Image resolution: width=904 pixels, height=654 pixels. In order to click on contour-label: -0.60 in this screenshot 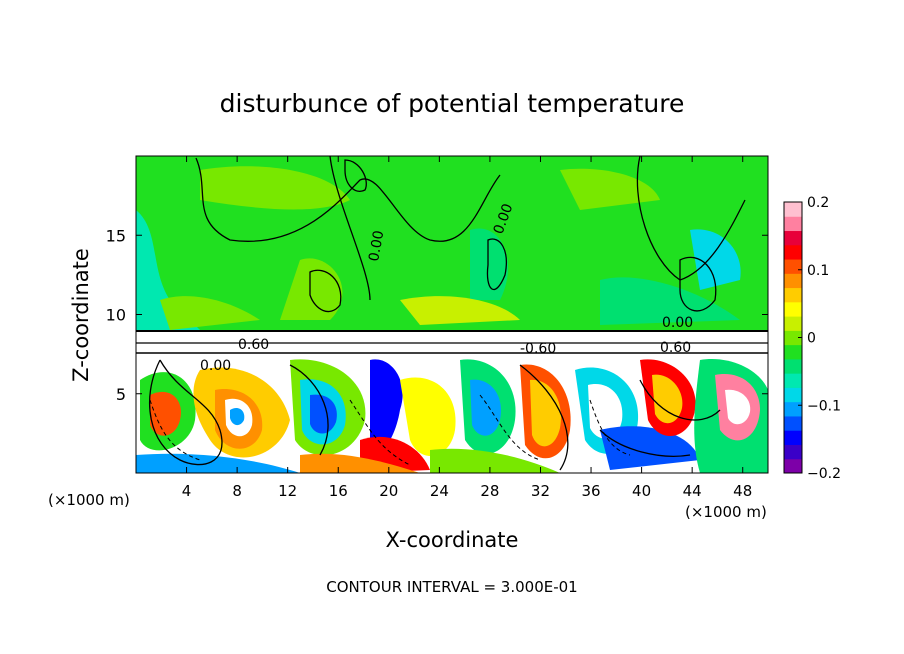, I will do `click(538, 349)`.